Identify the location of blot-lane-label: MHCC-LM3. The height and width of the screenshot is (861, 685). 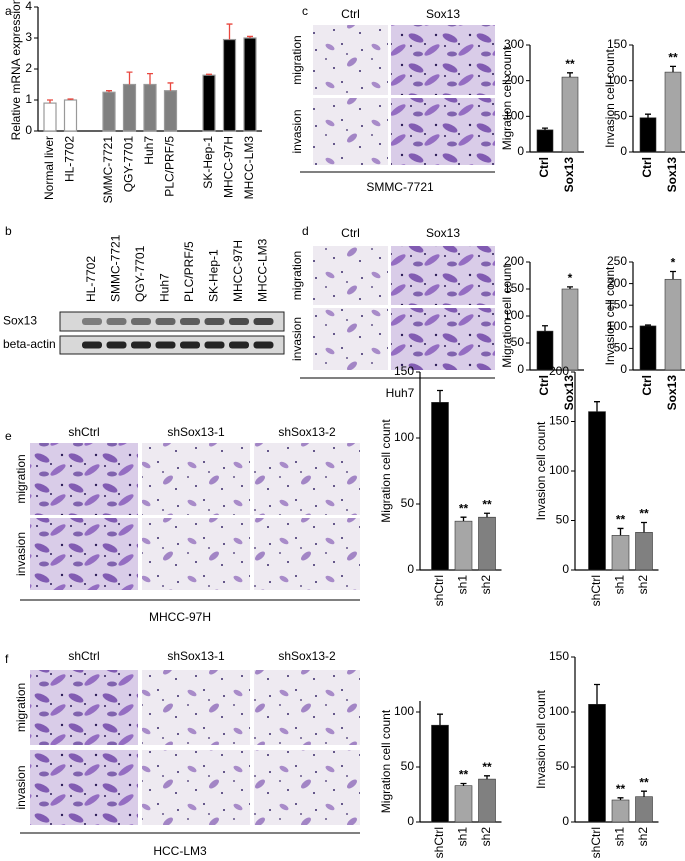
(263, 270).